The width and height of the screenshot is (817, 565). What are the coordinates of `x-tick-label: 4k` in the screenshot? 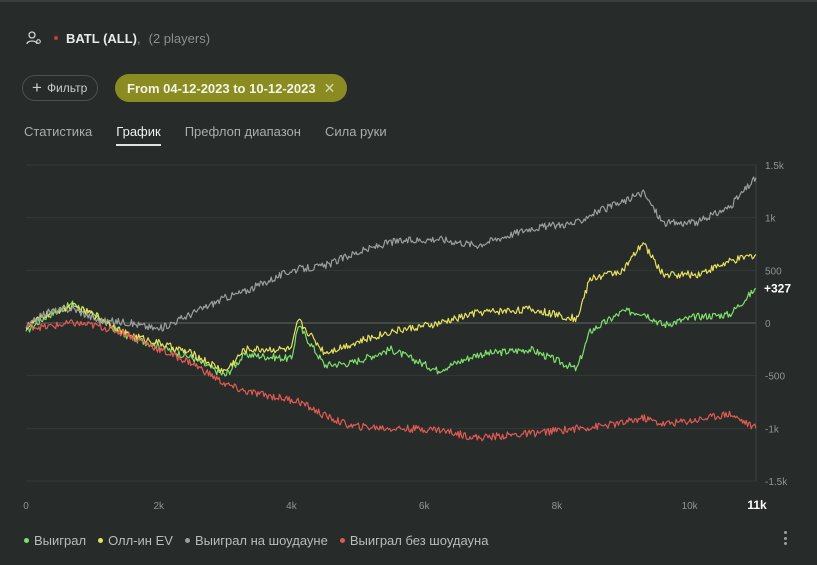 It's located at (292, 506).